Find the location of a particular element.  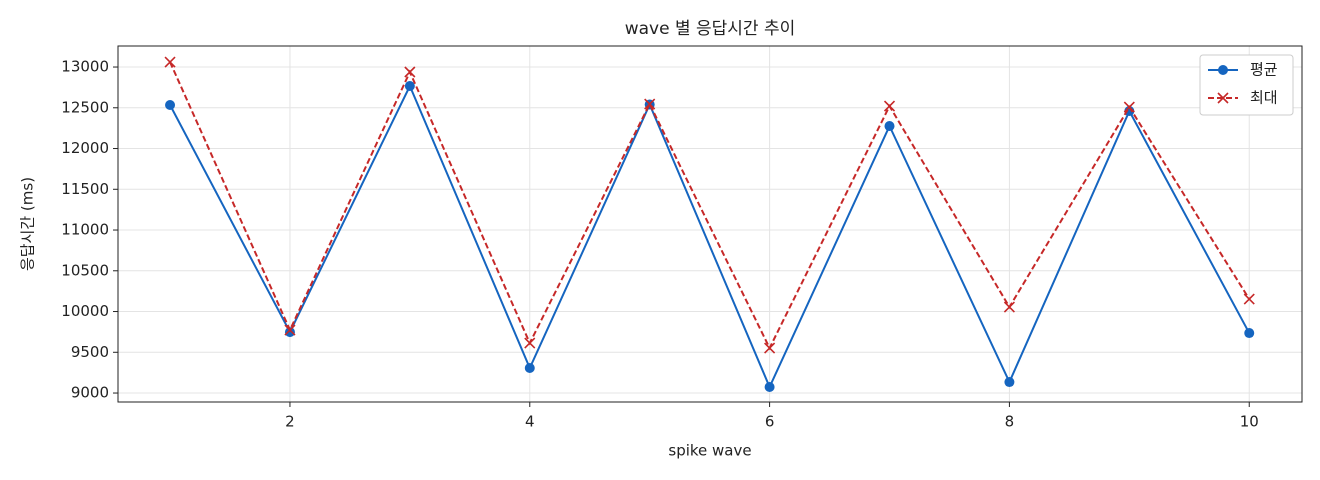

y-tick-label: 9000 is located at coordinates (90, 393).